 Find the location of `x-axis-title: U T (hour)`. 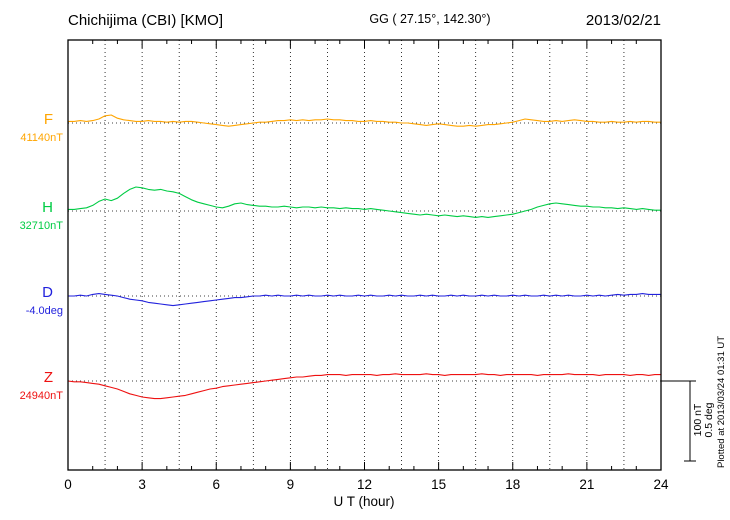

x-axis-title: U T (hour) is located at coordinates (363, 501).